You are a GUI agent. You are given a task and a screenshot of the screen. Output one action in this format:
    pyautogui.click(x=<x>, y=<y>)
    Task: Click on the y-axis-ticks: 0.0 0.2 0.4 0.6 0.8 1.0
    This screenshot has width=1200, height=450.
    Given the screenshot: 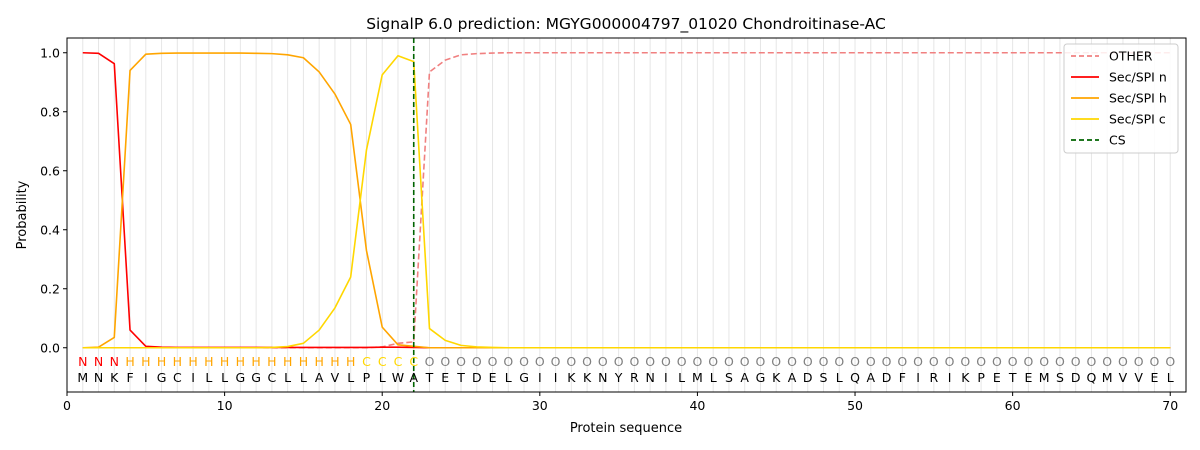 What is the action you would take?
    pyautogui.click(x=53, y=200)
    